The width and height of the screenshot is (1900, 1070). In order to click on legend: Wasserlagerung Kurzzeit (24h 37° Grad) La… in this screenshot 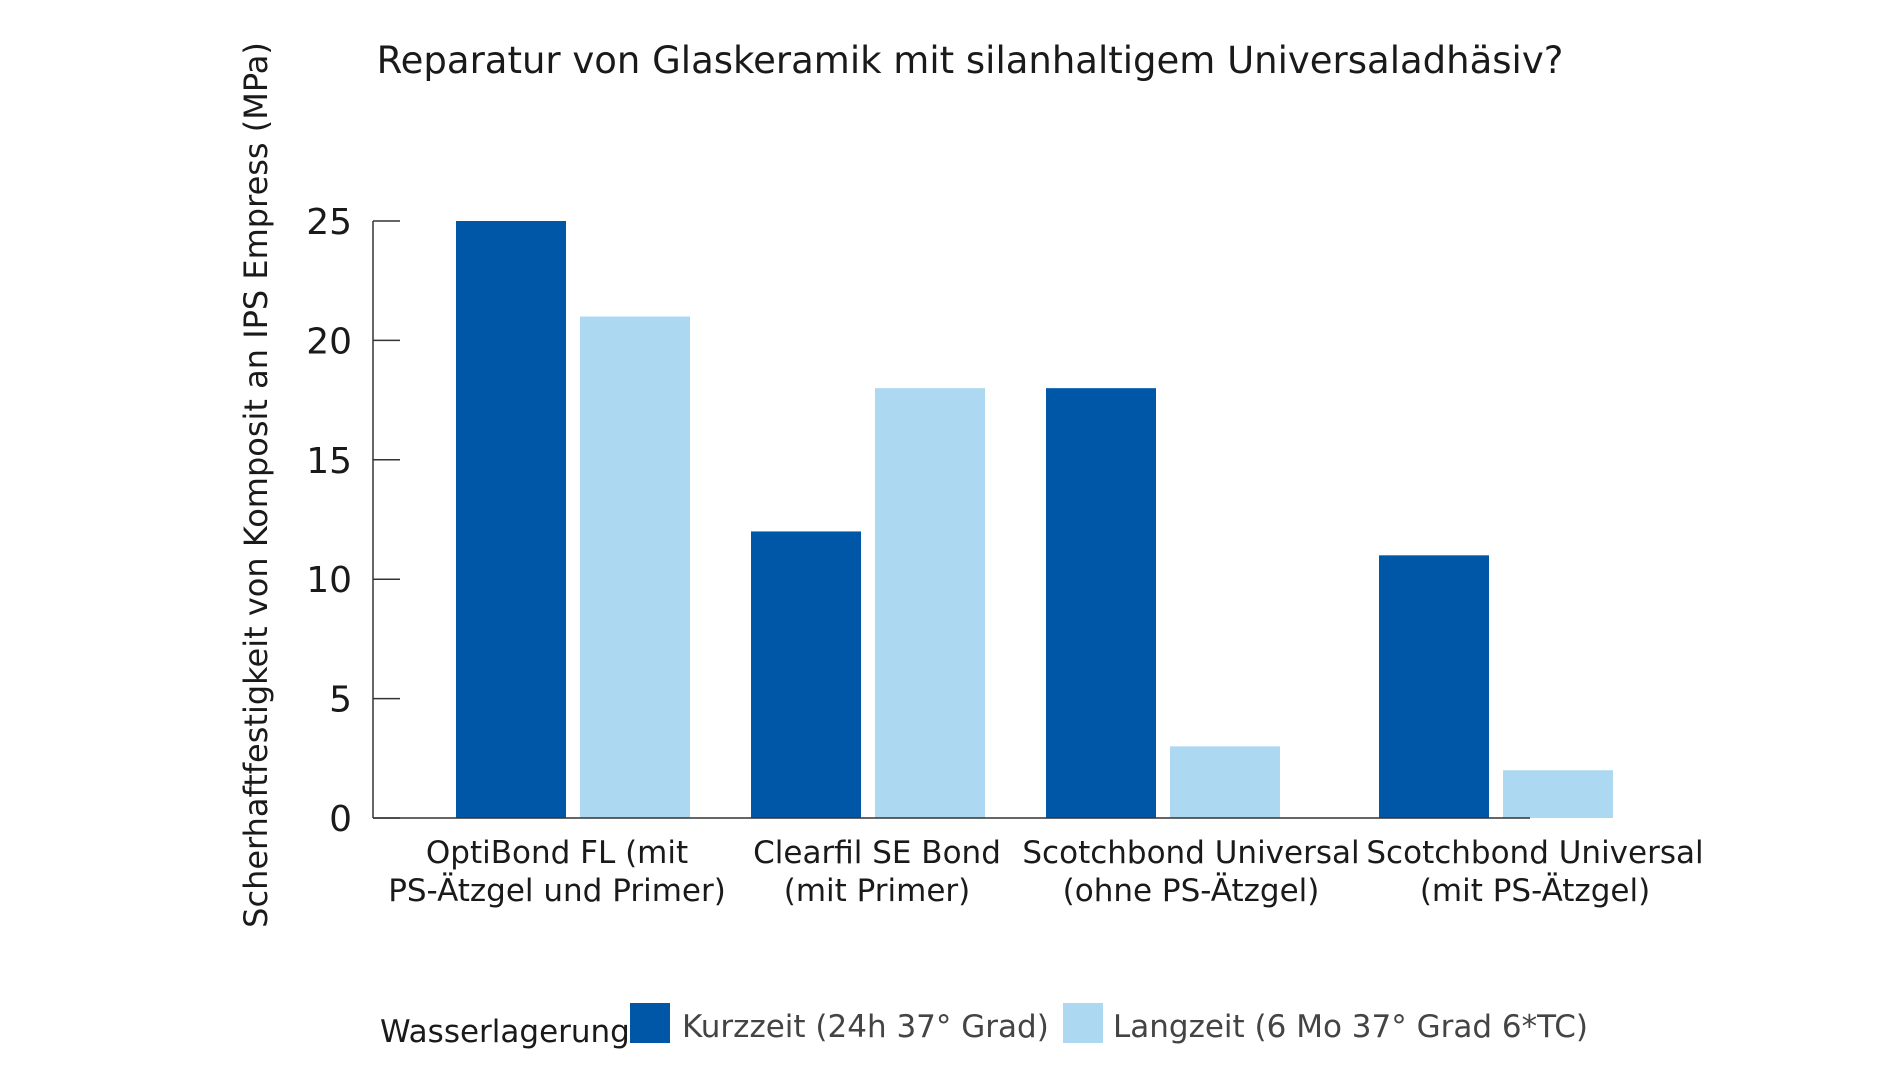, I will do `click(984, 1026)`.